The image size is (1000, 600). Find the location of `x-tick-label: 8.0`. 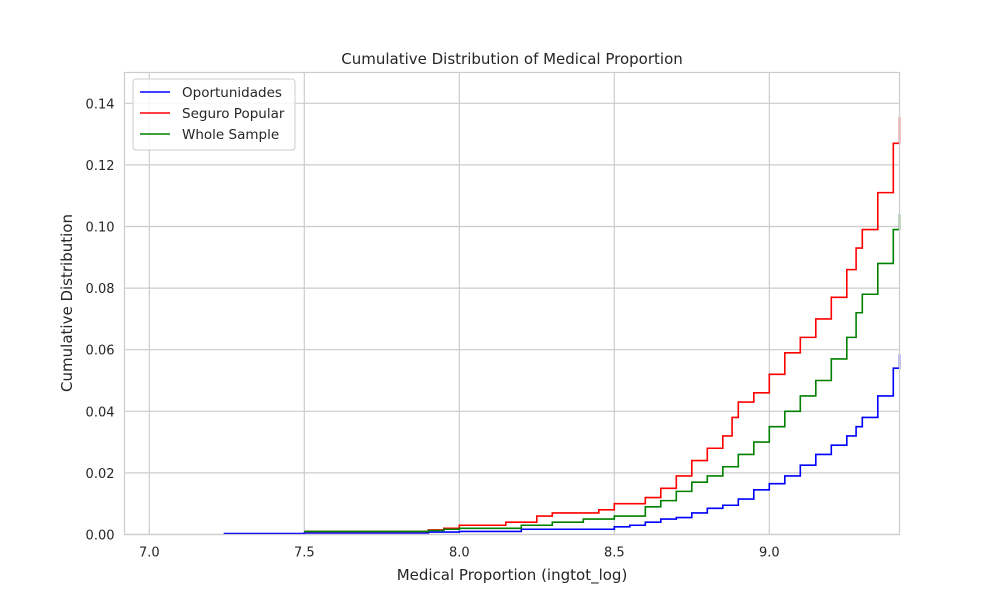

x-tick-label: 8.0 is located at coordinates (459, 553).